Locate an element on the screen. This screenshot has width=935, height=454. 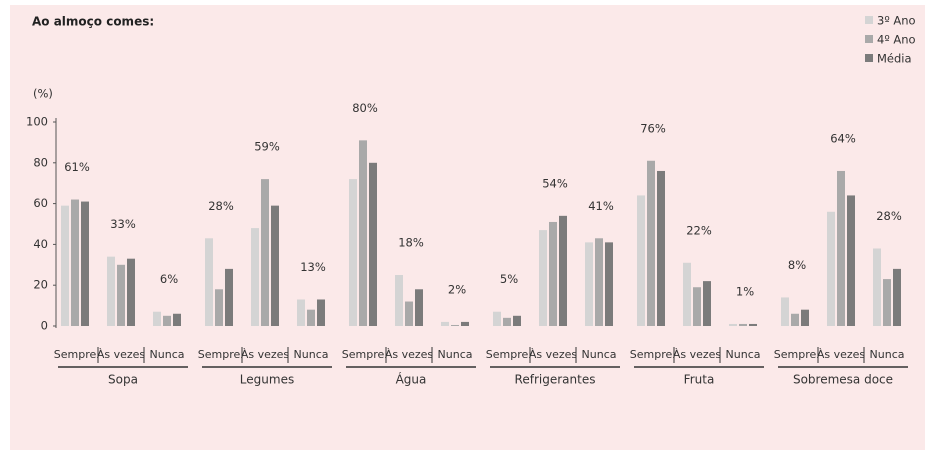
group-label: Fruta is located at coordinates (699, 380).